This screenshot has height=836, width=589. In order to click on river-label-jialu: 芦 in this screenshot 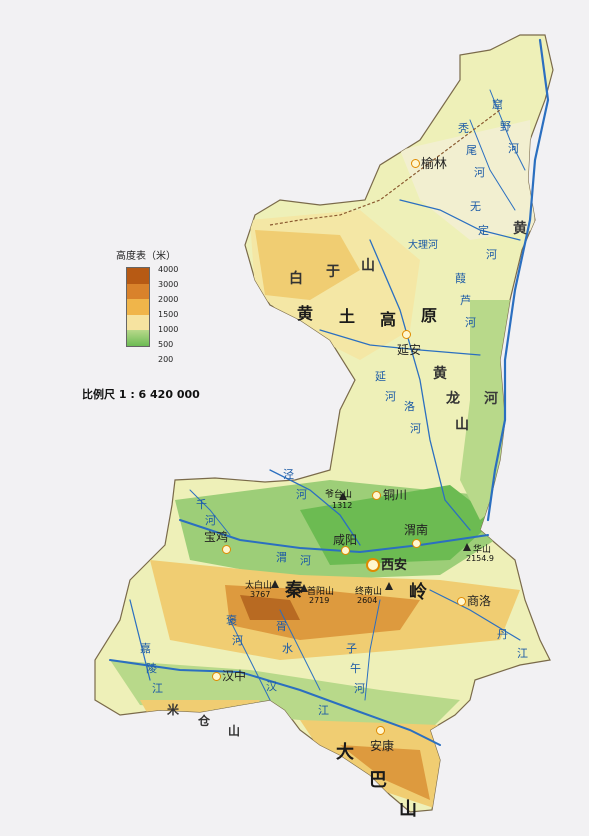, I will do `click(465, 300)`.